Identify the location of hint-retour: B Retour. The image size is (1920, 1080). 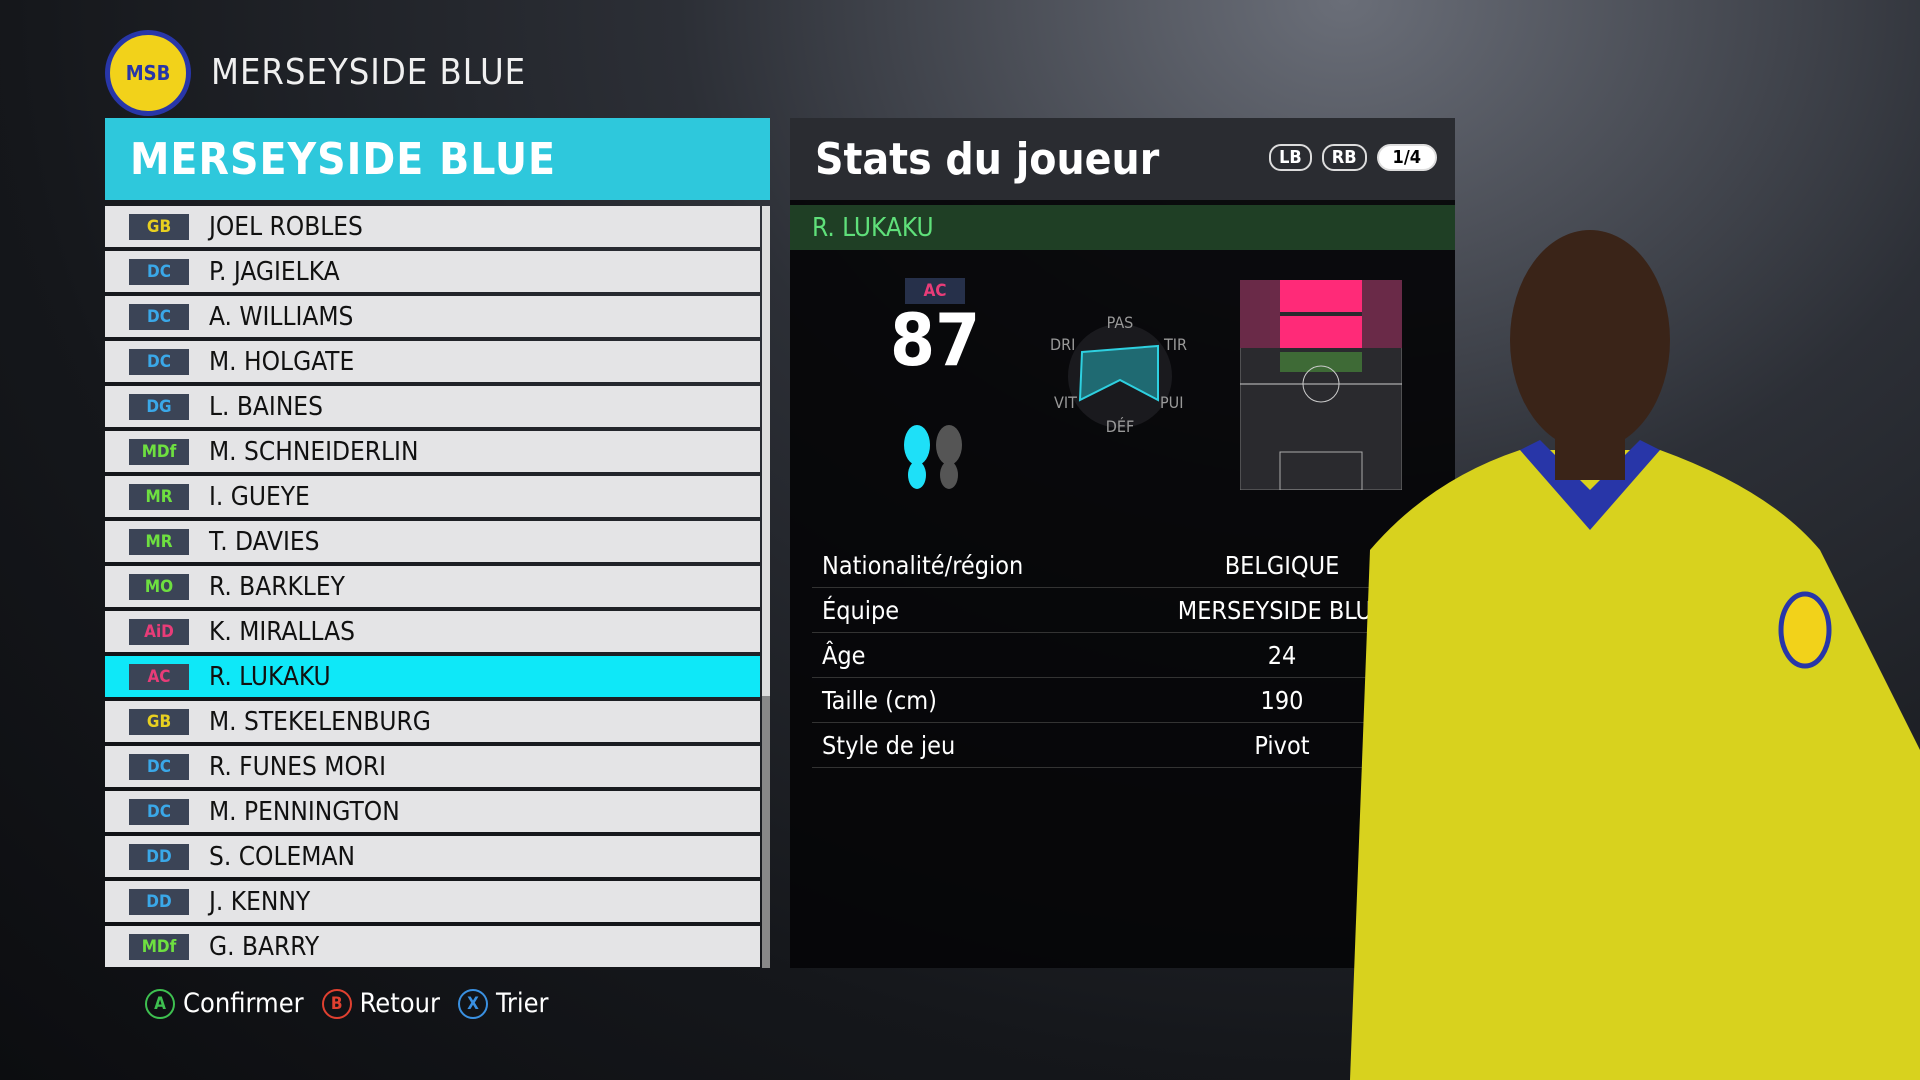
(381, 1003).